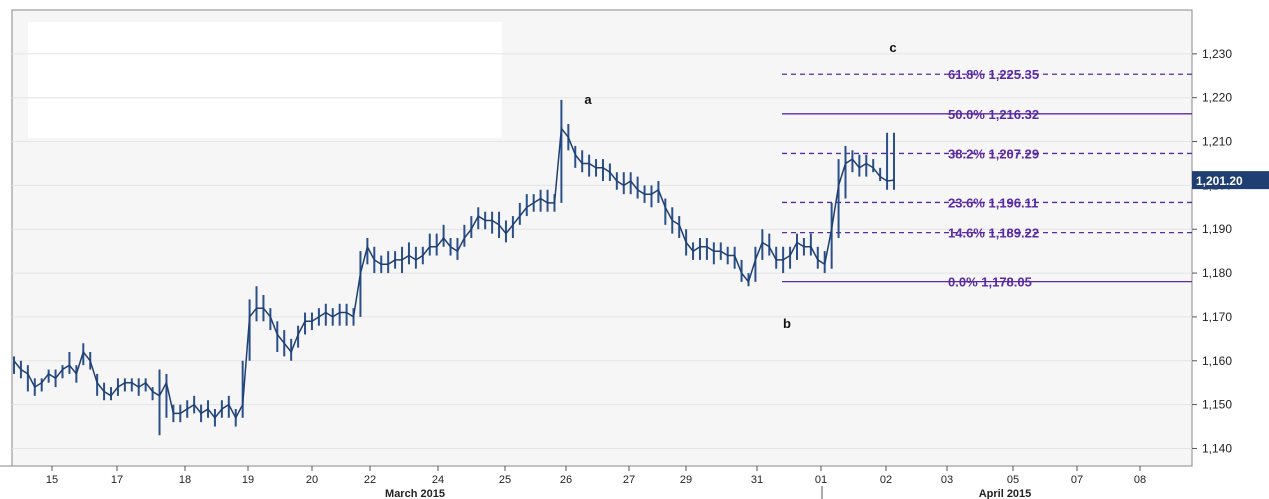 The width and height of the screenshot is (1269, 499). Describe the element at coordinates (993, 202) in the screenshot. I see `fib-level-label: 23.6% 1,196.11` at that location.